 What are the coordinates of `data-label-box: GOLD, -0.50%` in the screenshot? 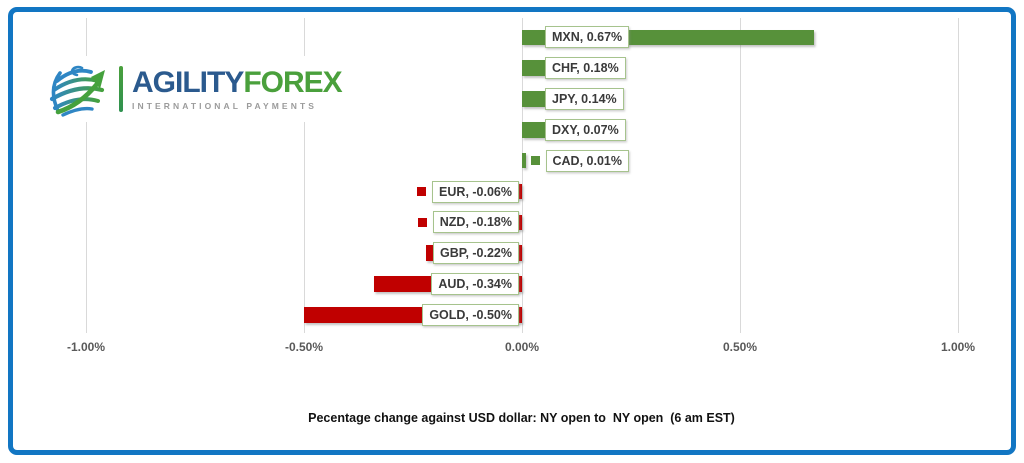 It's located at (470, 314).